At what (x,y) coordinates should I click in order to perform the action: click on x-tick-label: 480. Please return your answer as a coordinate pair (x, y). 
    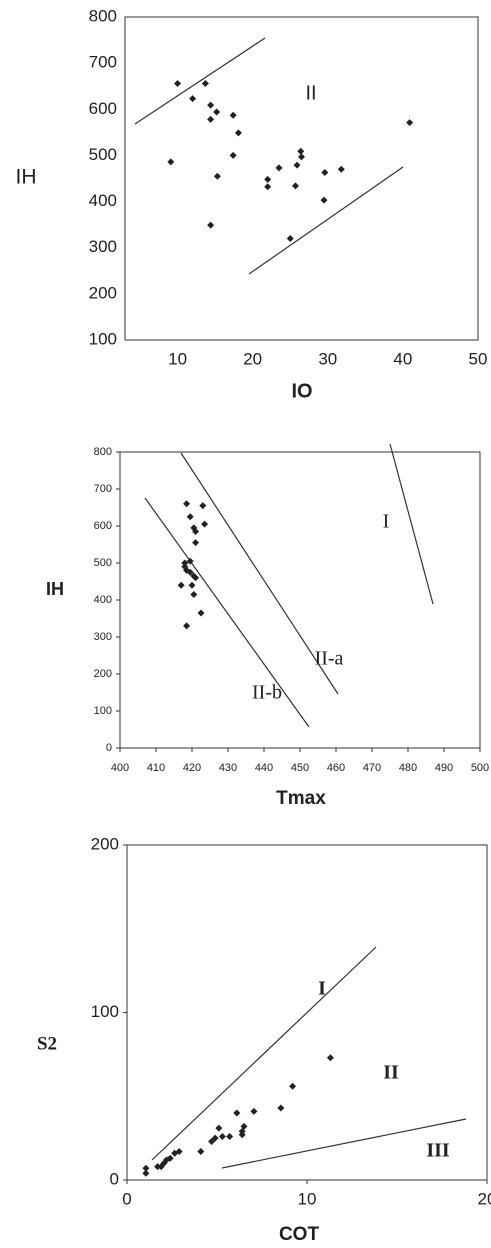
    Looking at the image, I should click on (408, 768).